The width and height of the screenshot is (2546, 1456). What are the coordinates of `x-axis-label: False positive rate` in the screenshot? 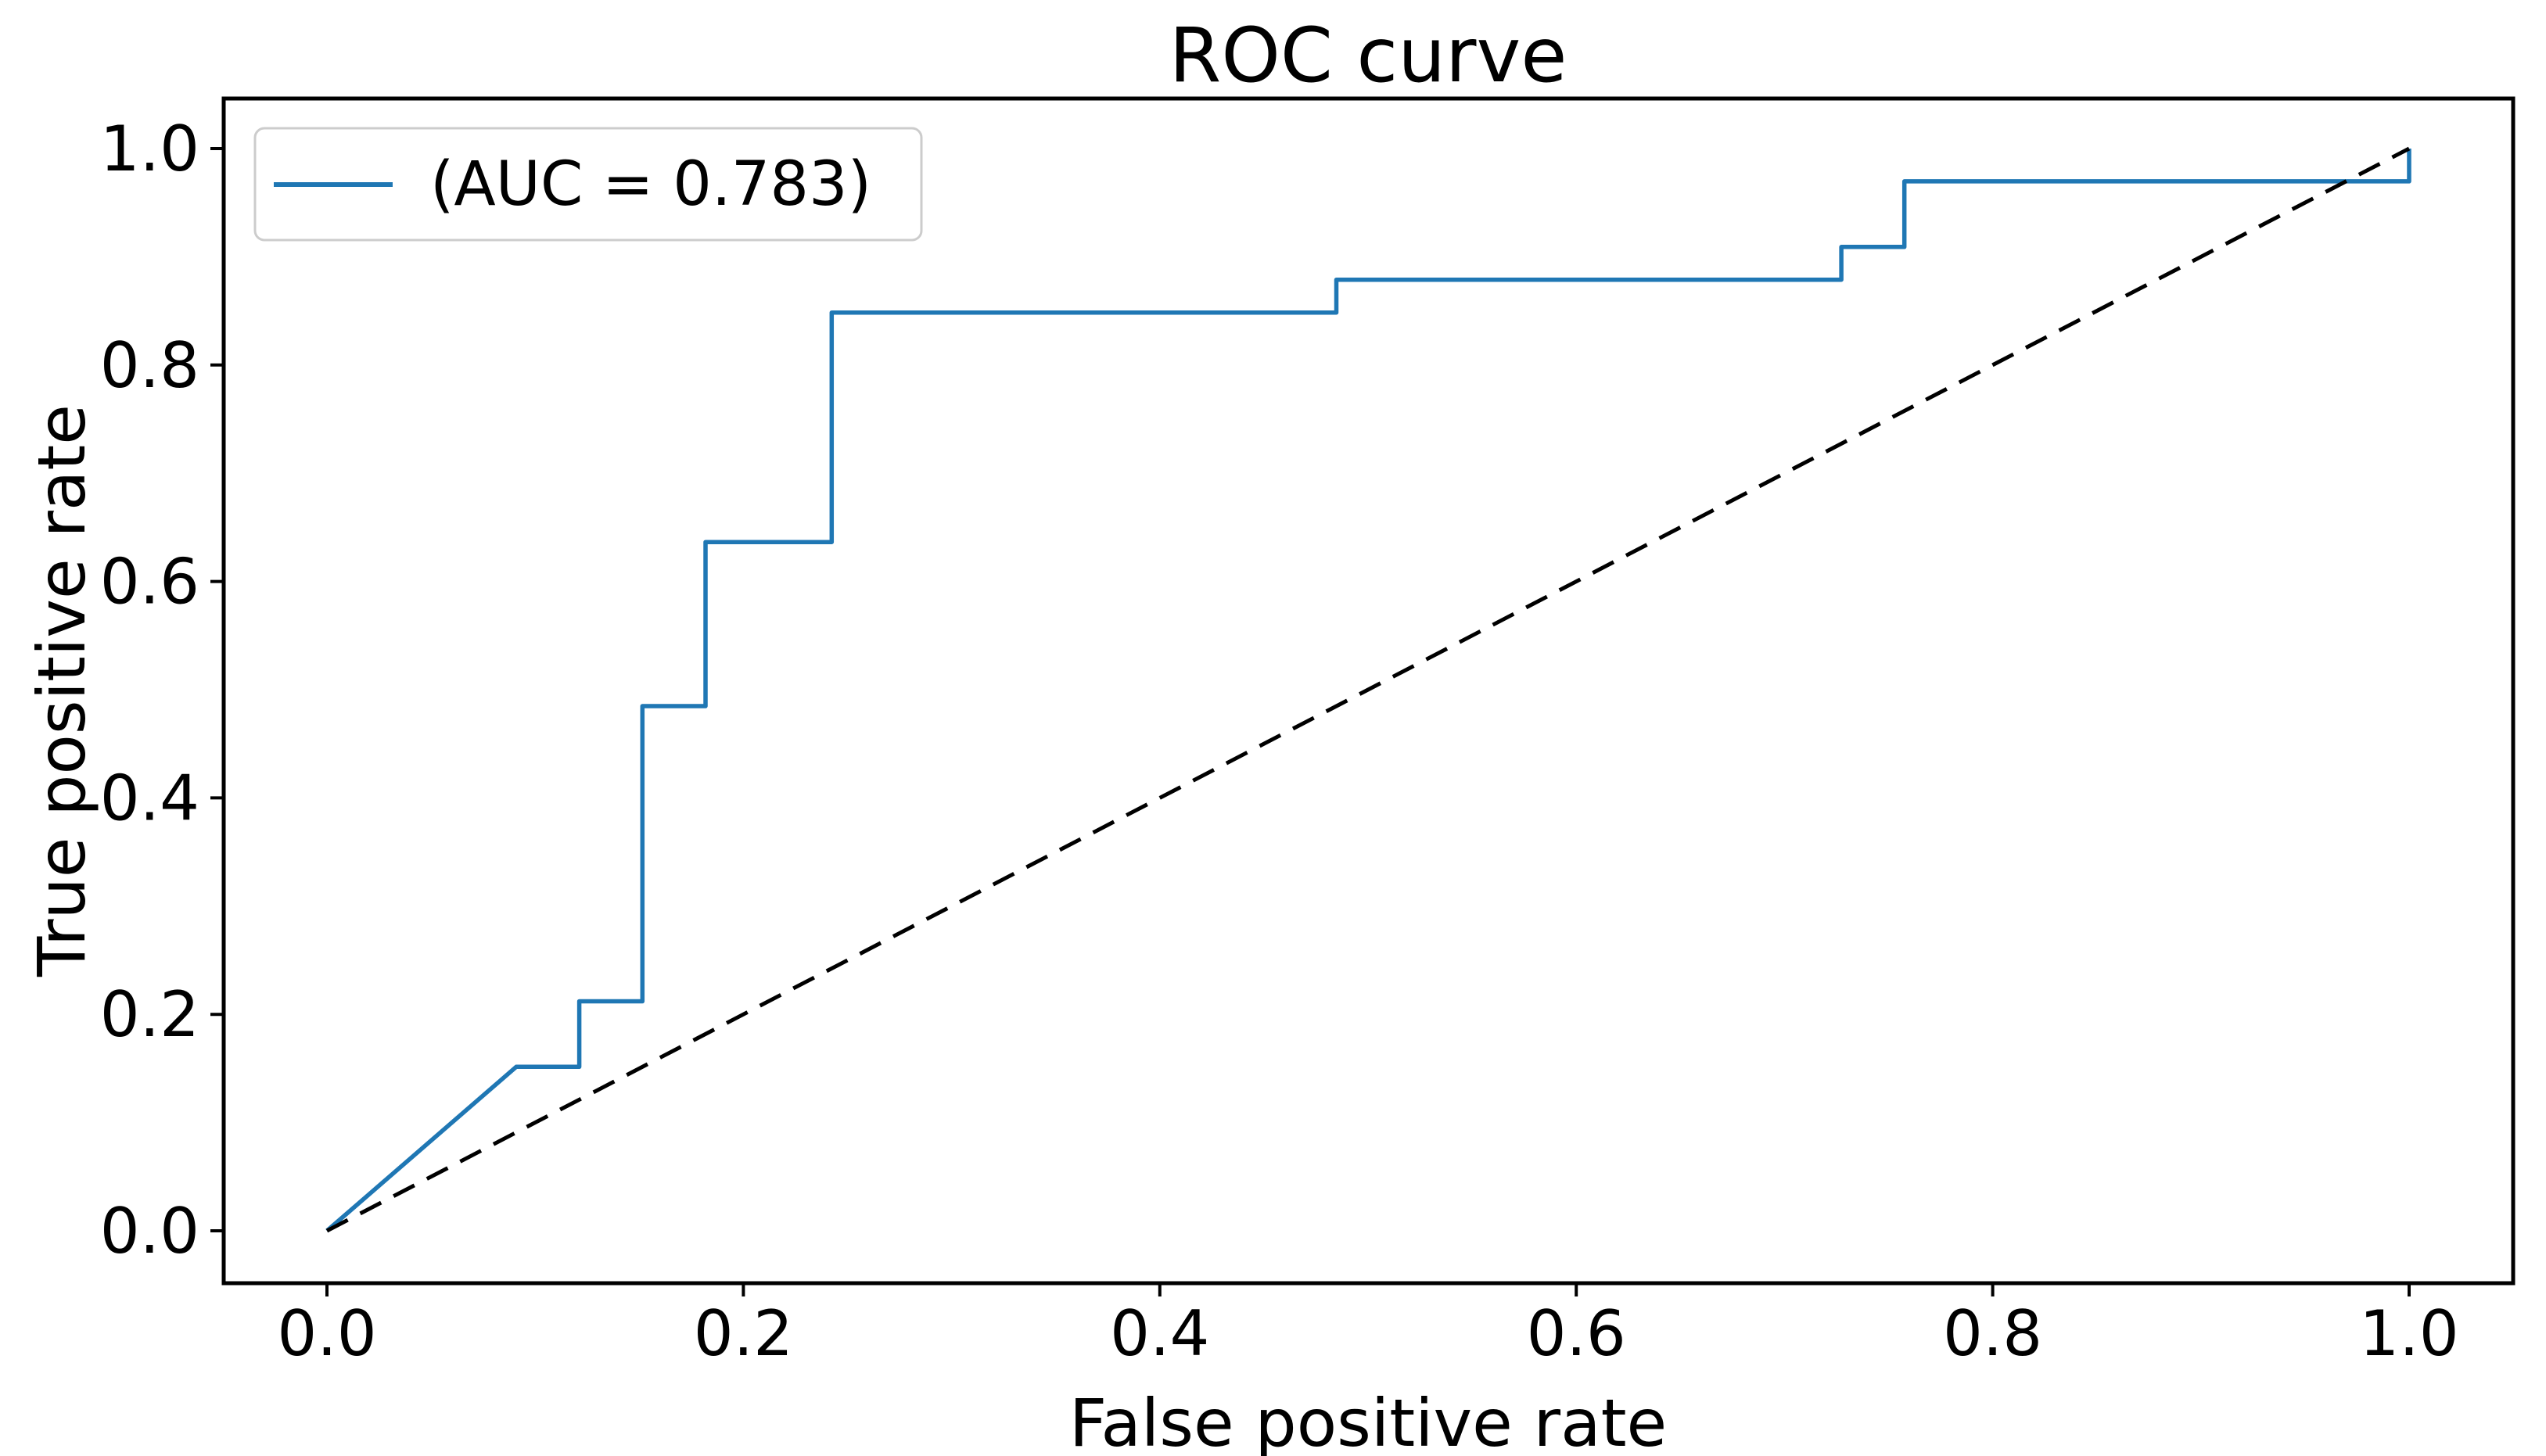 It's located at (1368, 1420).